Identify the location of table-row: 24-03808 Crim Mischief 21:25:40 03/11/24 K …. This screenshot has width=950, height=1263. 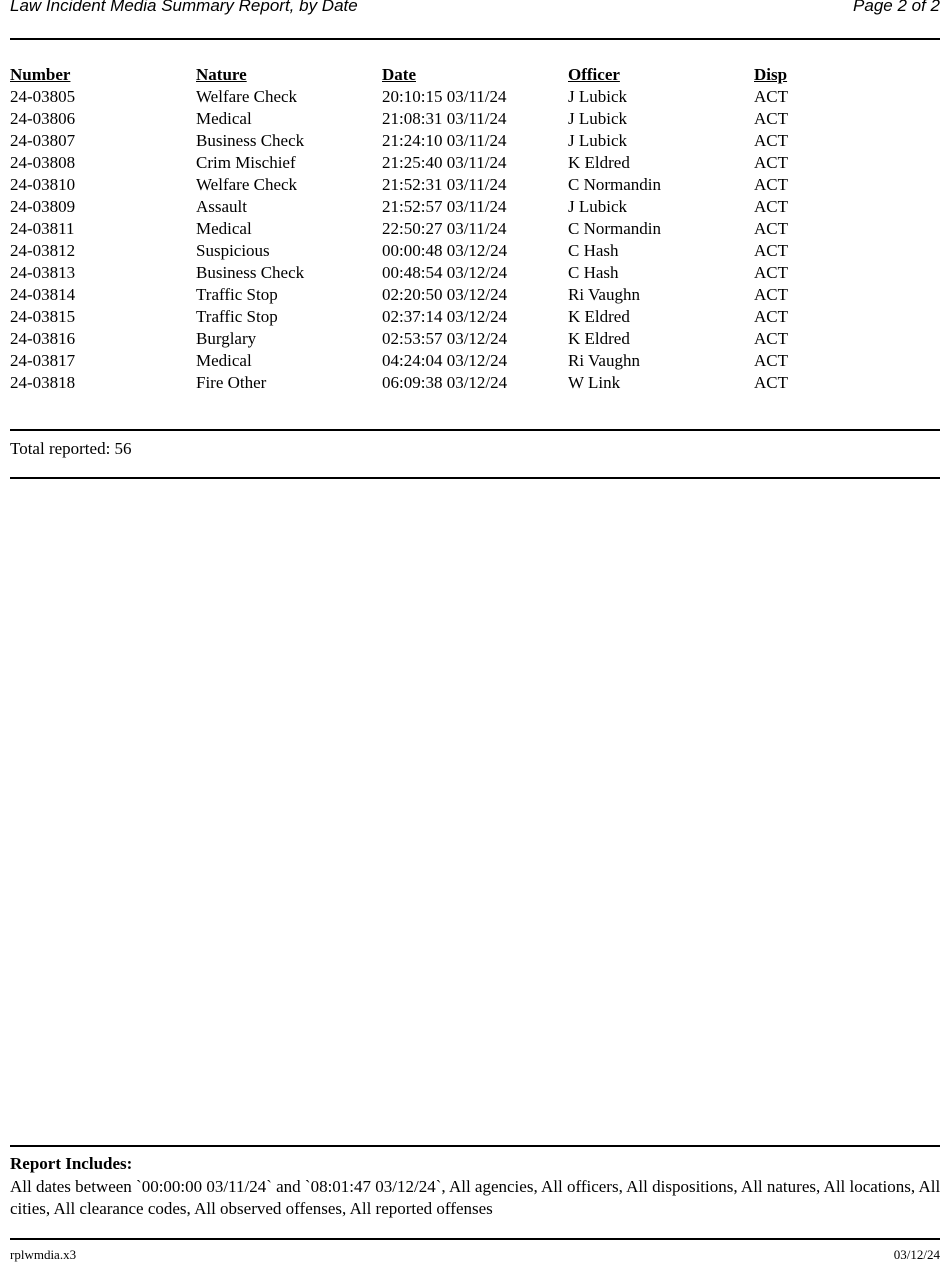
(475, 163).